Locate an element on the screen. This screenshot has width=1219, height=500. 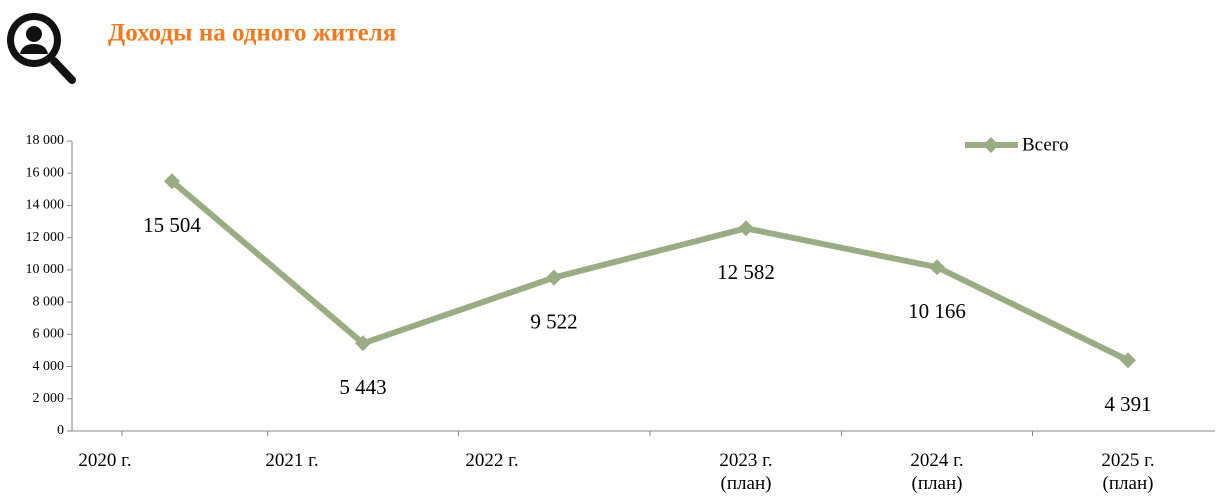
x-tick-label: 2025 г. (план) is located at coordinates (1128, 472).